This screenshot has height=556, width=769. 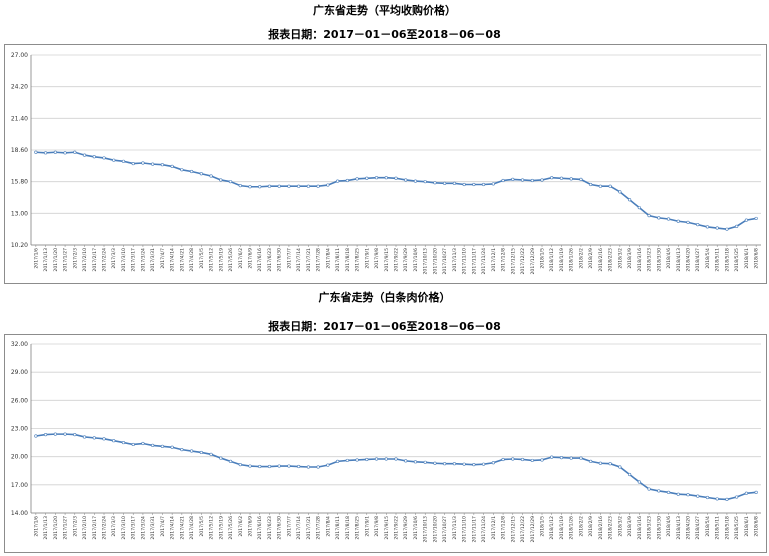 What do you see at coordinates (552, 260) in the screenshot?
I see `chart-1-x-tick-label: 2018/1/12` at bounding box center [552, 260].